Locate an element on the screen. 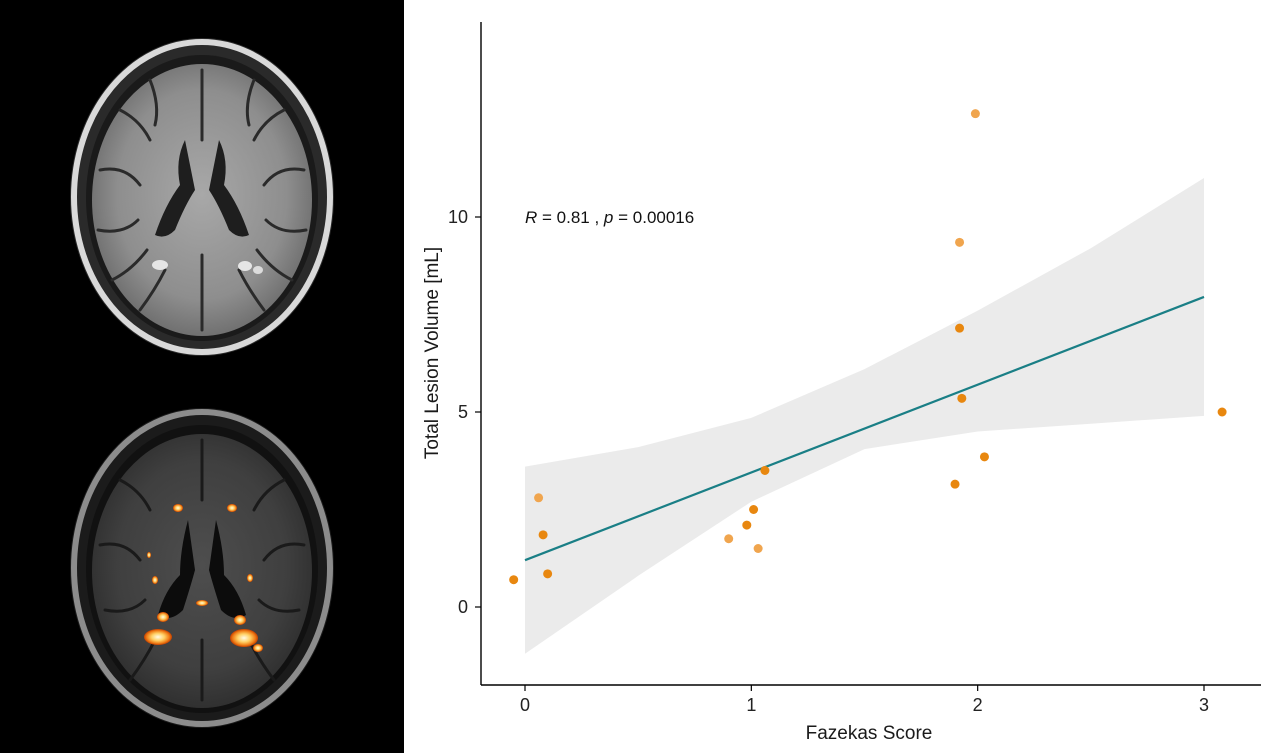  p-value: = 0.00016 is located at coordinates (653, 217).